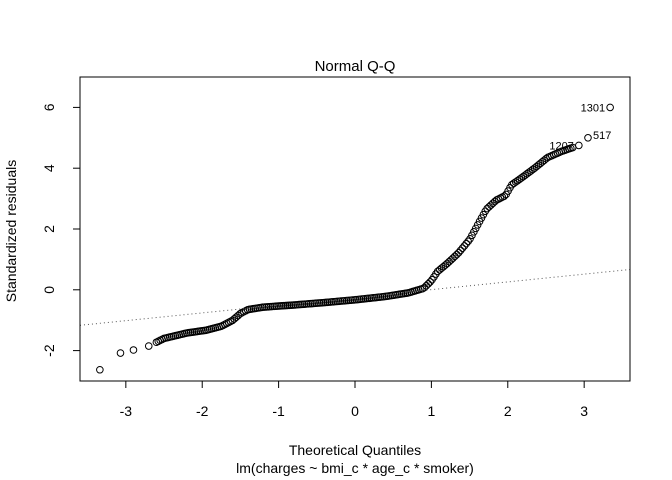  What do you see at coordinates (61, 230) in the screenshot?
I see `y-axis: -2 0 2 4 6` at bounding box center [61, 230].